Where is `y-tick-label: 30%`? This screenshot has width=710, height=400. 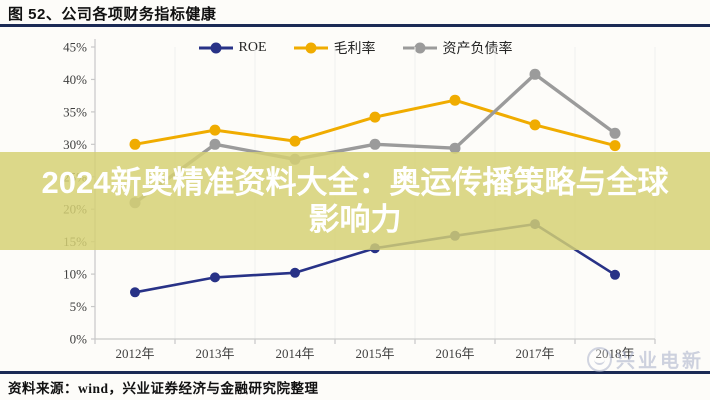 y-tick-label: 30% is located at coordinates (75, 144).